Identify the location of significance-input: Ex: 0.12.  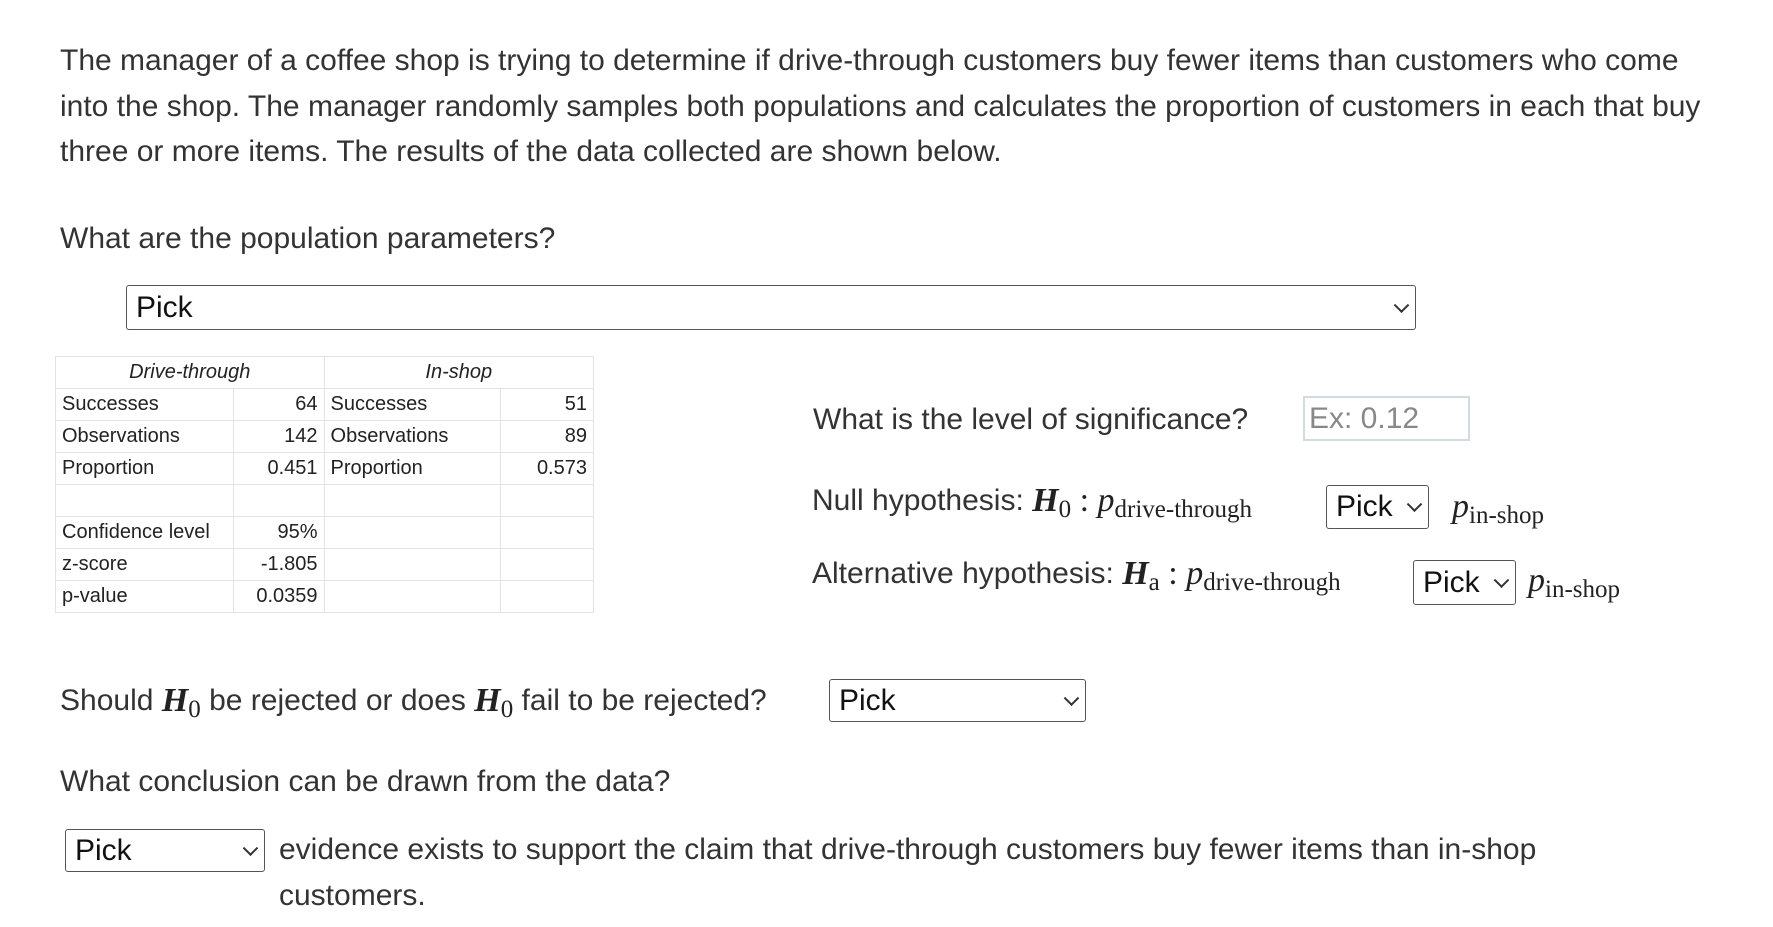
(1386, 418).